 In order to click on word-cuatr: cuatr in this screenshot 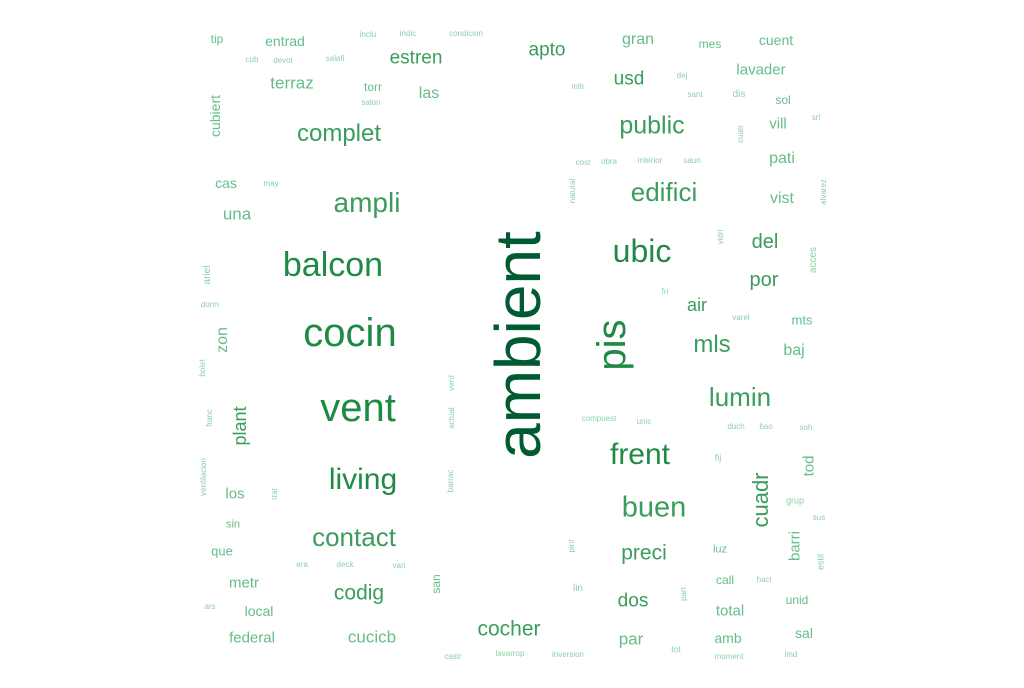, I will do `click(740, 134)`.